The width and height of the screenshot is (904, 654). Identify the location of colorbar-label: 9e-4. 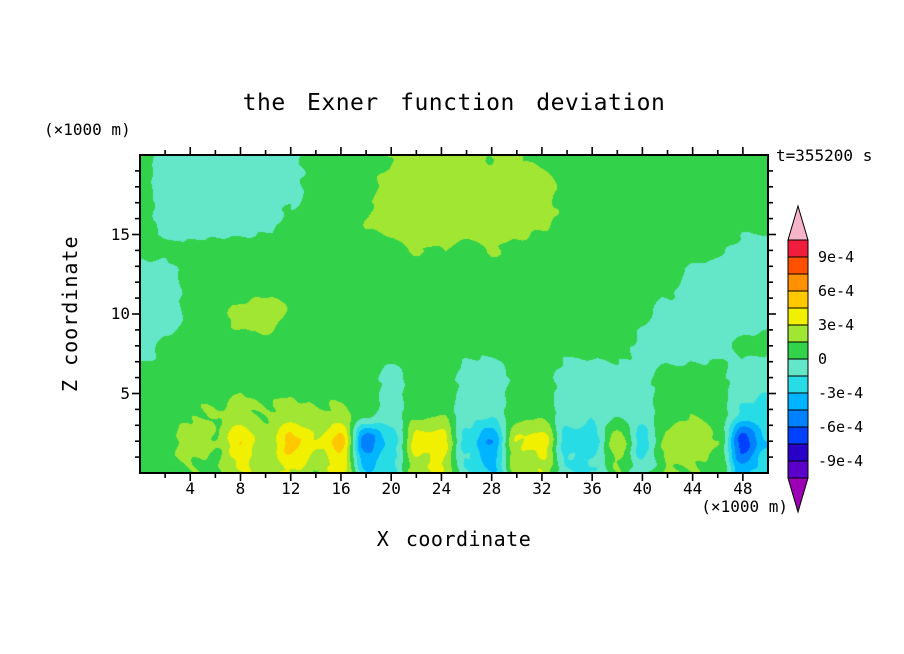
(836, 257).